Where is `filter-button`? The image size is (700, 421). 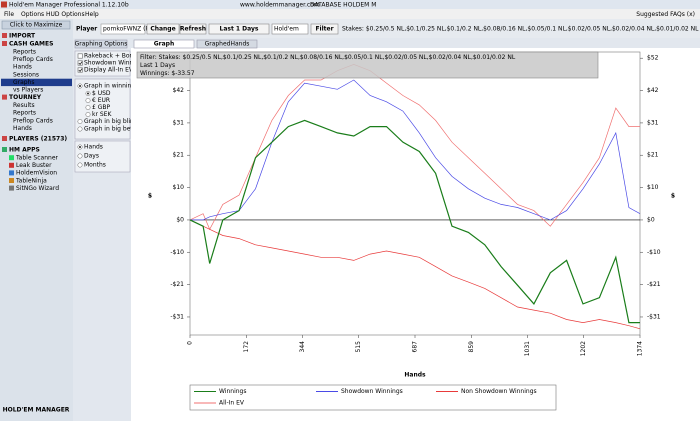 filter-button is located at coordinates (324, 29).